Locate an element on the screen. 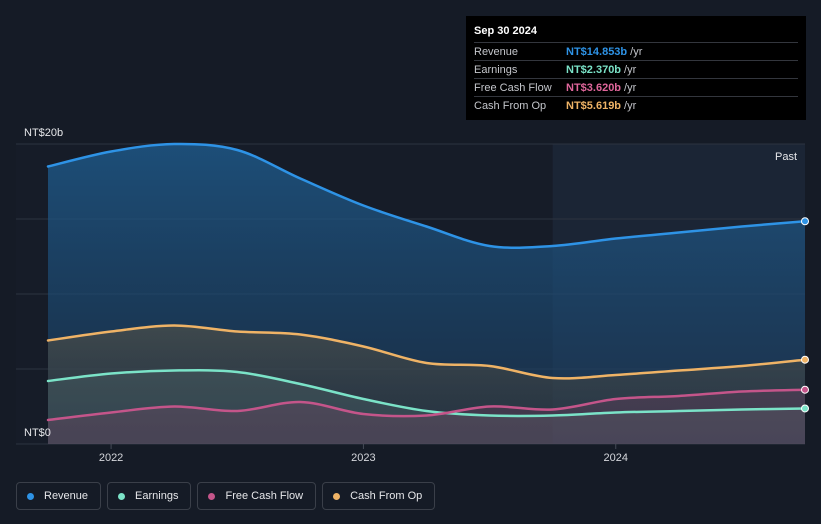 Image resolution: width=821 pixels, height=524 pixels. past-label: Past is located at coordinates (786, 157).